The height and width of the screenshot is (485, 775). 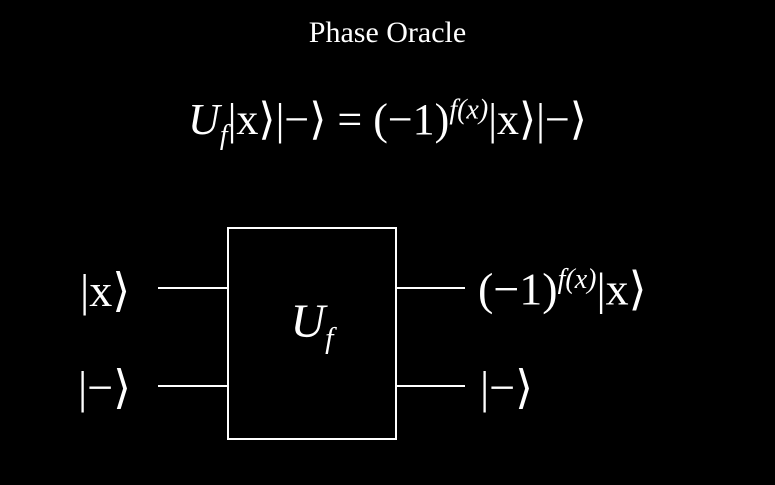 What do you see at coordinates (192, 386) in the screenshot?
I see `input-wire-bottom` at bounding box center [192, 386].